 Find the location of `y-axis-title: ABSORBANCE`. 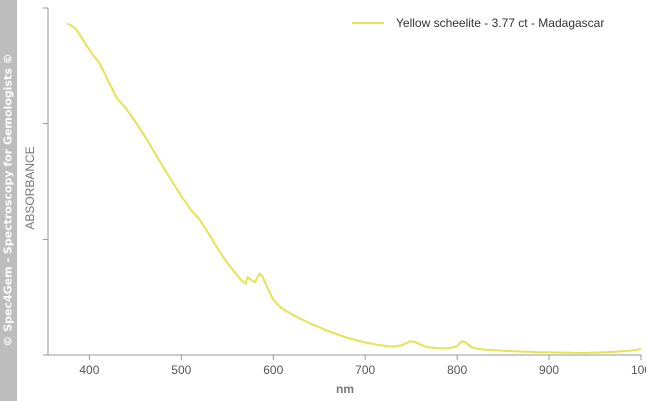

y-axis-title: ABSORBANCE is located at coordinates (30, 187).